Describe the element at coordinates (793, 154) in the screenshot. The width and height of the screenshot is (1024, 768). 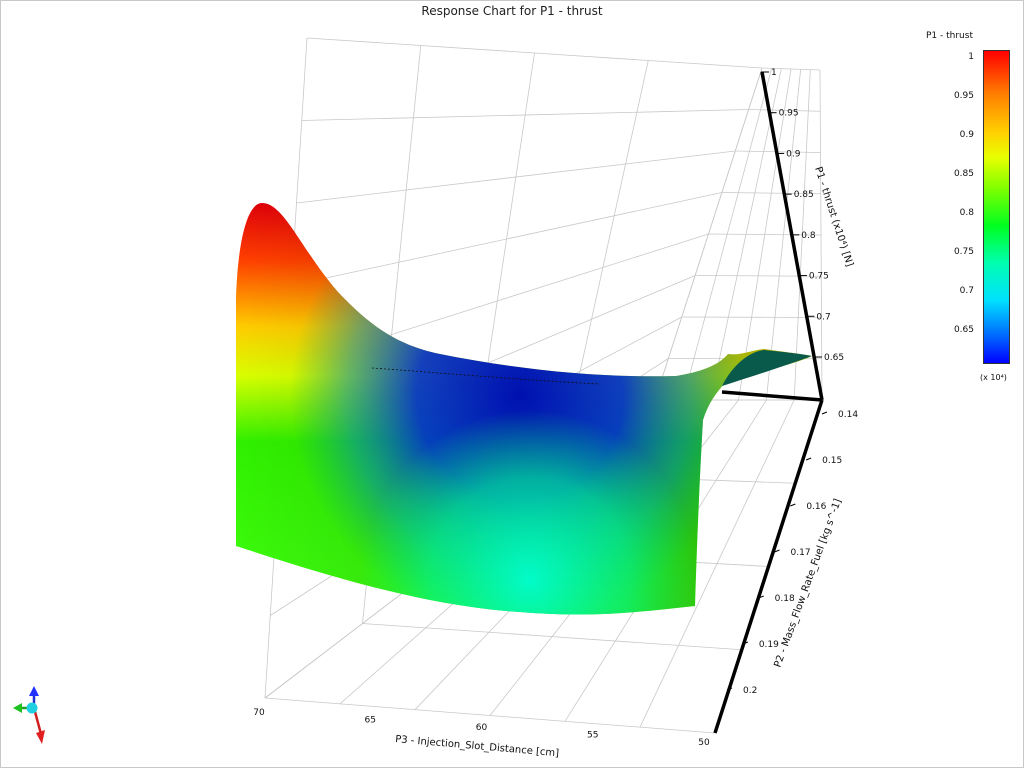
I see `z-tick-label: 0.9` at that location.